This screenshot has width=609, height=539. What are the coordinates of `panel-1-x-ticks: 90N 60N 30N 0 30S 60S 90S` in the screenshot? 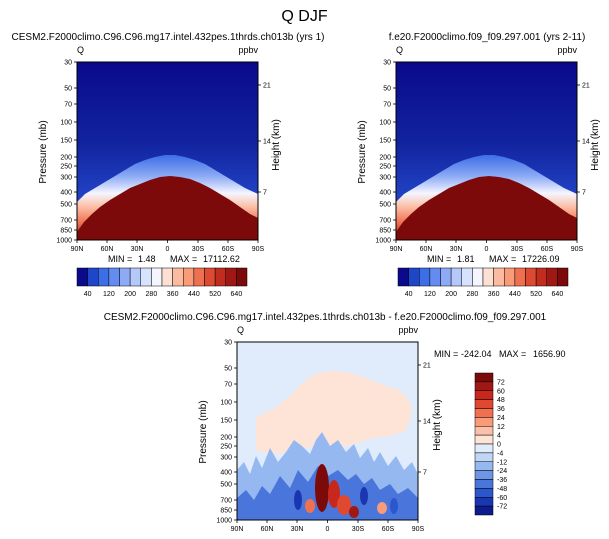 It's located at (168, 249).